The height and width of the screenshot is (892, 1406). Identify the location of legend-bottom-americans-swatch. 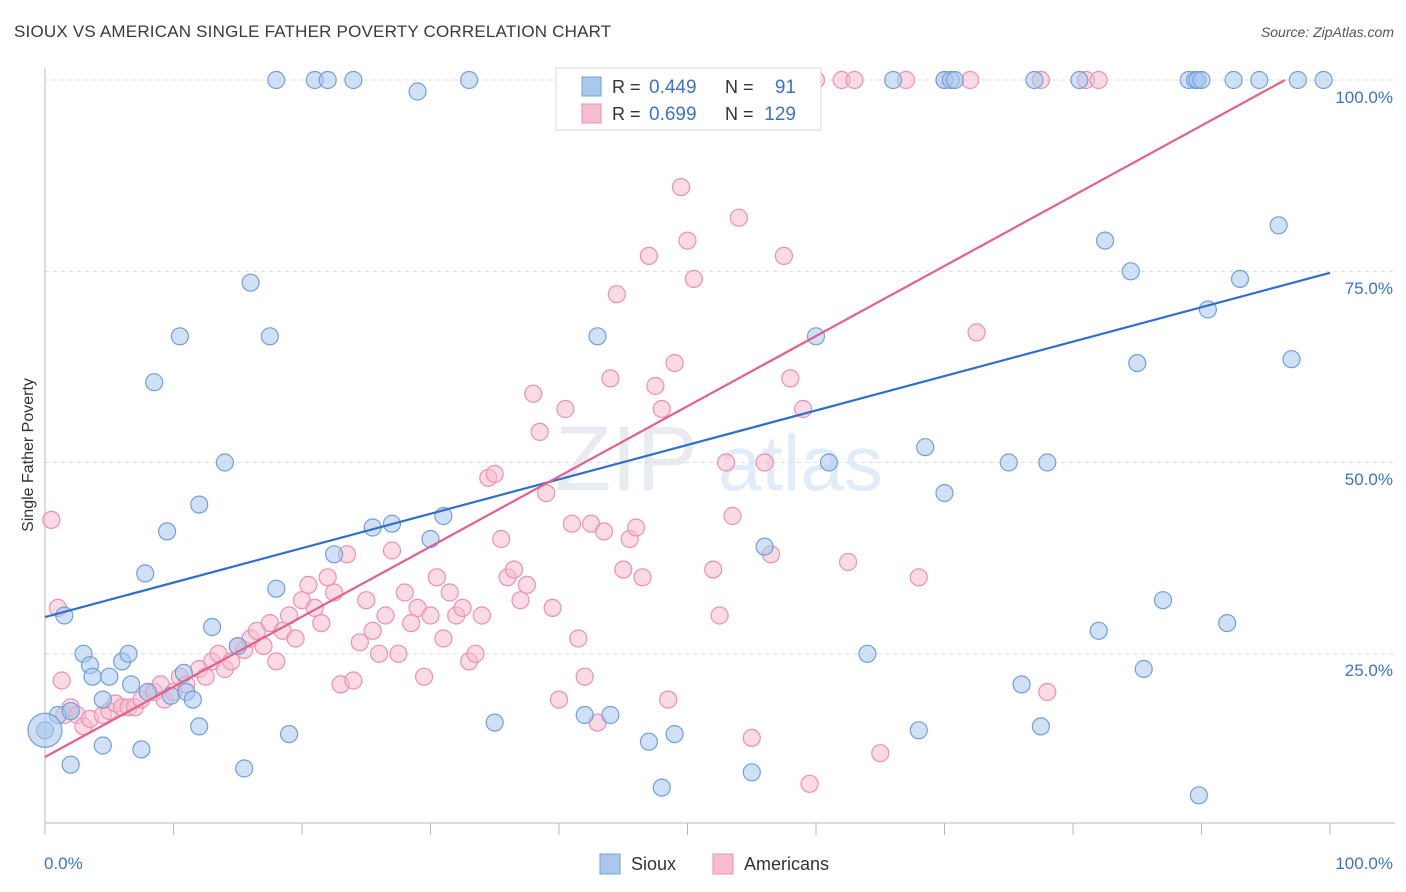
(723, 864).